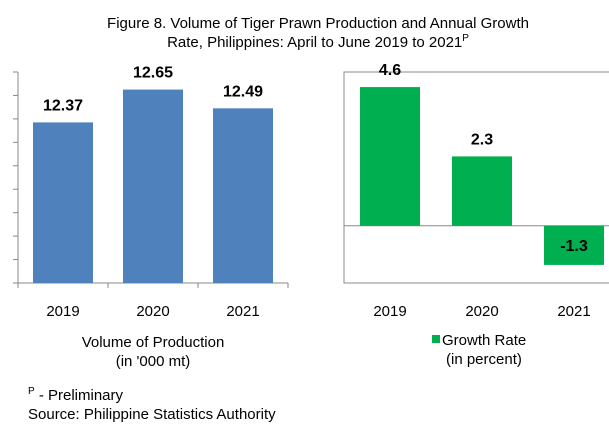 Image resolution: width=609 pixels, height=424 pixels. I want to click on x-axis-label: Volume of Production (in '000 mt), so click(153, 352).